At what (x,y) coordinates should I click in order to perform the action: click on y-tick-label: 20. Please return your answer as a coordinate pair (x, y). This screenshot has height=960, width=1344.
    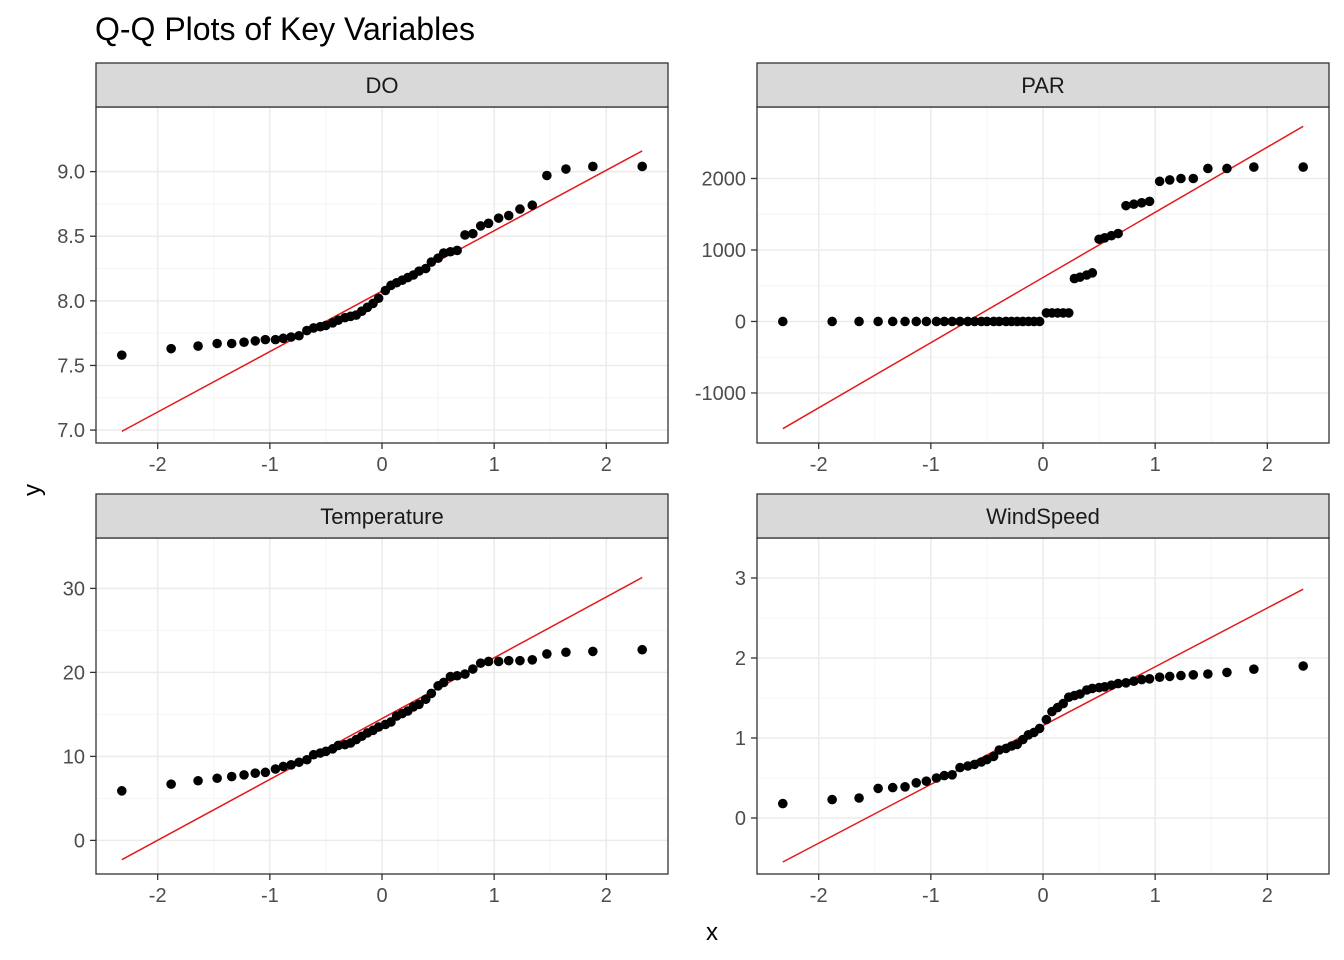
    Looking at the image, I should click on (74, 673).